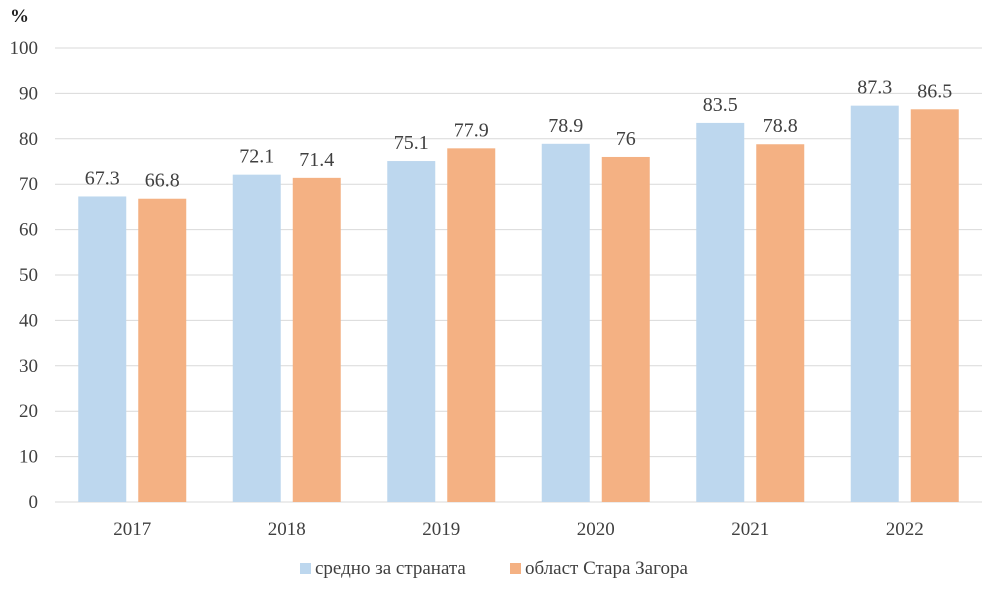 This screenshot has width=994, height=594. What do you see at coordinates (28, 320) in the screenshot?
I see `y-tick-label: 40` at bounding box center [28, 320].